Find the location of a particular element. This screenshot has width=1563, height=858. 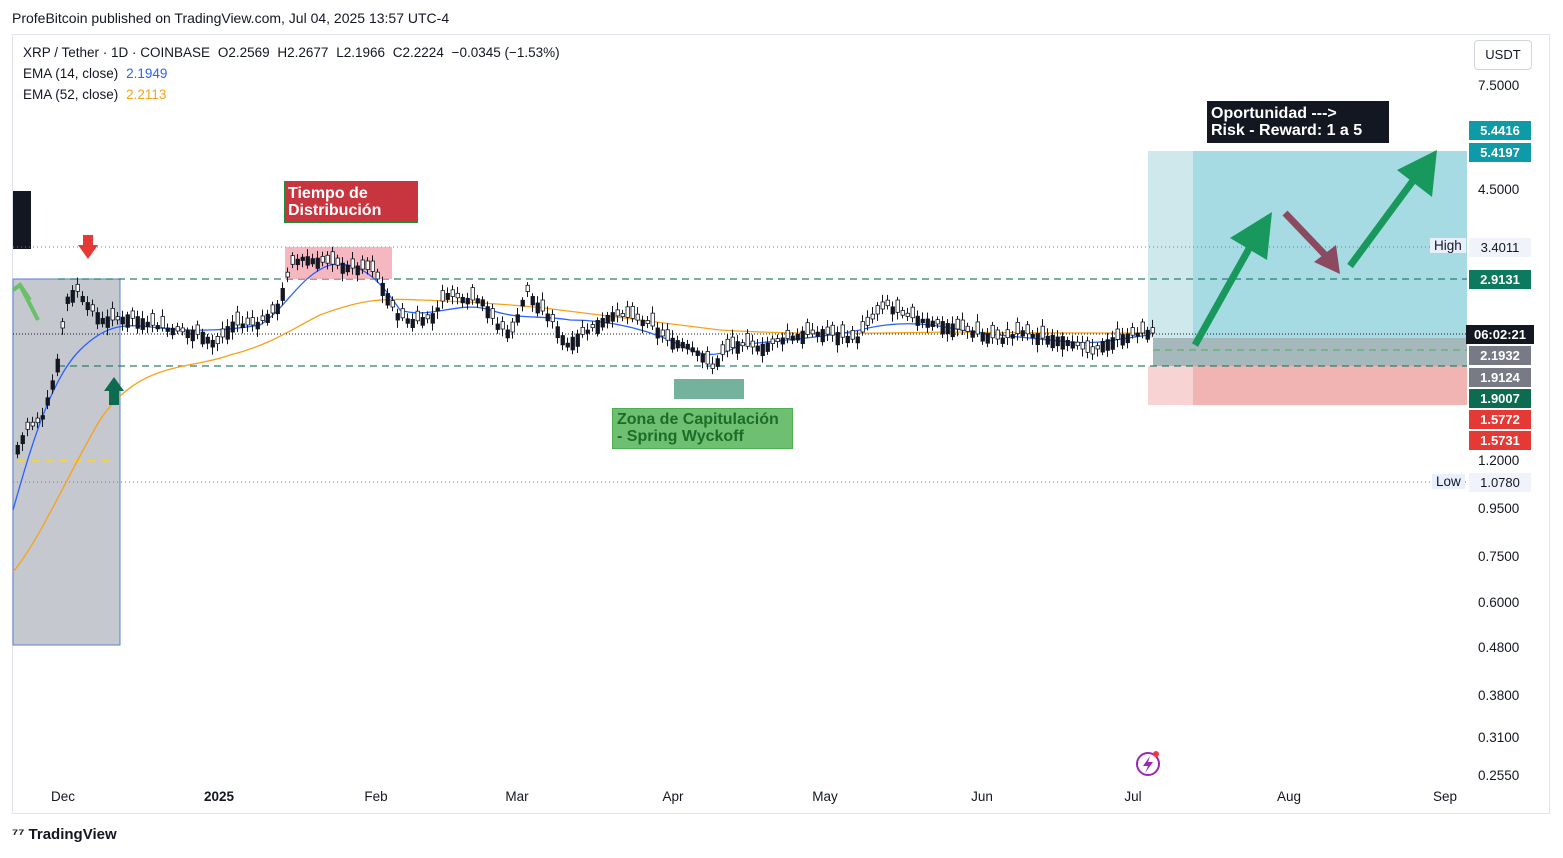

price-tag-countdown: 06:02:21 is located at coordinates (1500, 334).